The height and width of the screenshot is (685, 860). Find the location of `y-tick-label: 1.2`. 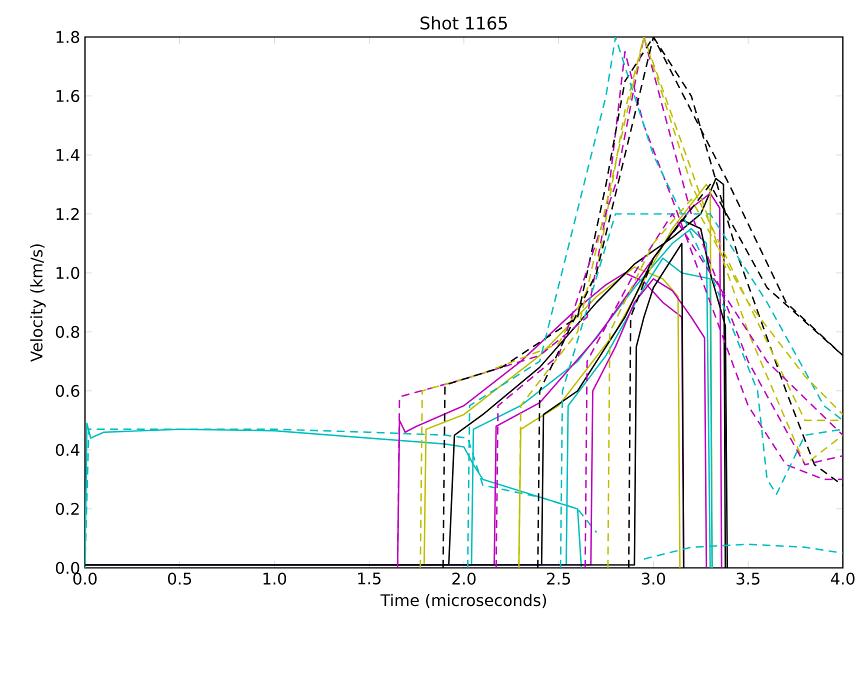

y-tick-label: 1.2 is located at coordinates (67, 214).